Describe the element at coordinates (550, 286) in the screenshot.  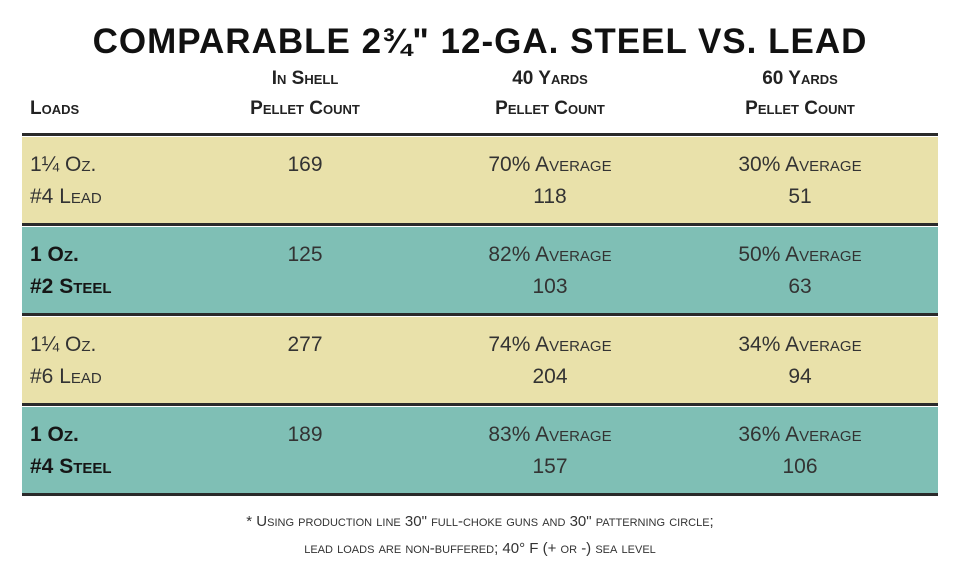
I see `yards40-count: 103` at that location.